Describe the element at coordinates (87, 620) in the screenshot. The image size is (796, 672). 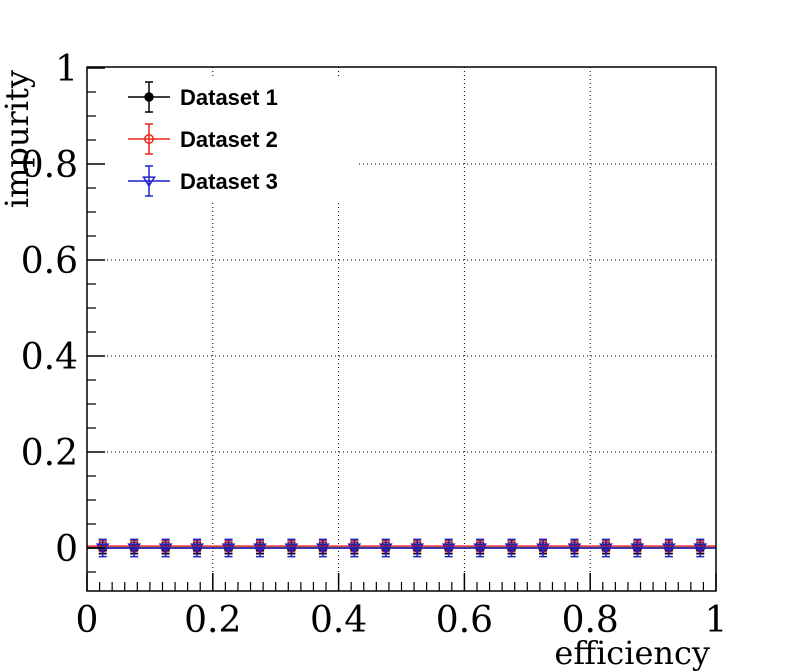
I see `x-tick-label: 0` at that location.